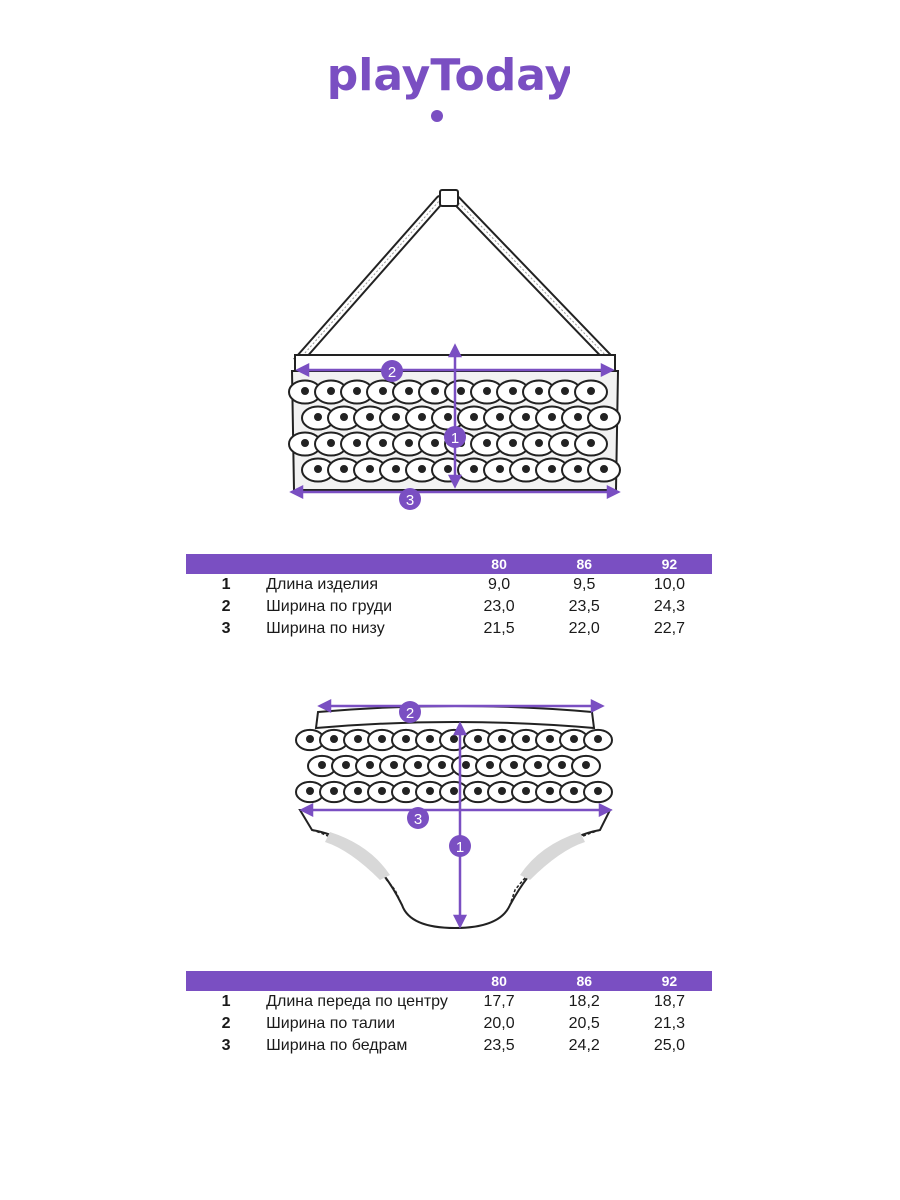 Image resolution: width=900 pixels, height=1200 pixels. Describe the element at coordinates (584, 981) in the screenshot. I see `size-header: 86` at that location.